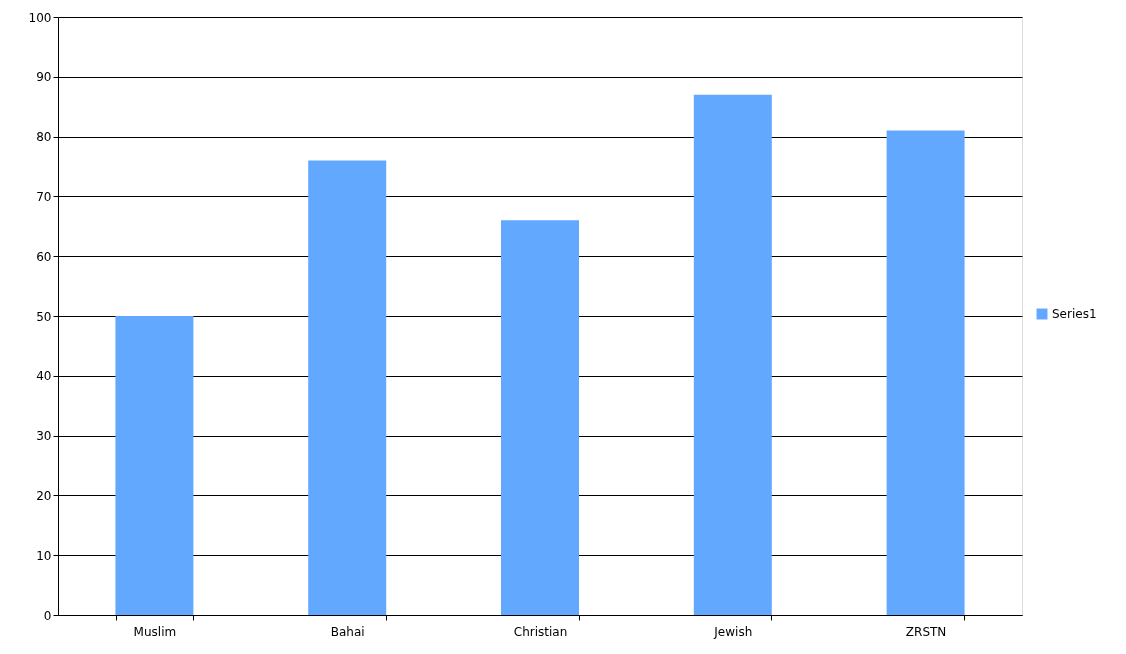 This screenshot has height=654, width=1126. I want to click on legend-label: Series1, so click(1074, 314).